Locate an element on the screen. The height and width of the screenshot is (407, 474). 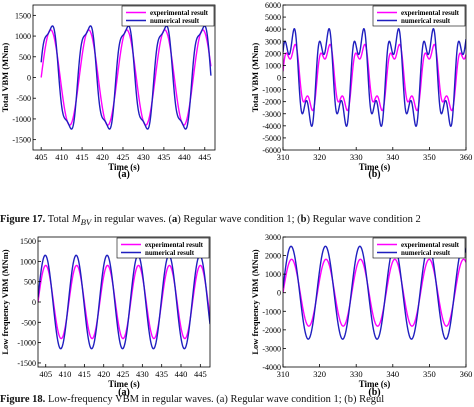
y-tick-label: 5000 is located at coordinates (273, 17).